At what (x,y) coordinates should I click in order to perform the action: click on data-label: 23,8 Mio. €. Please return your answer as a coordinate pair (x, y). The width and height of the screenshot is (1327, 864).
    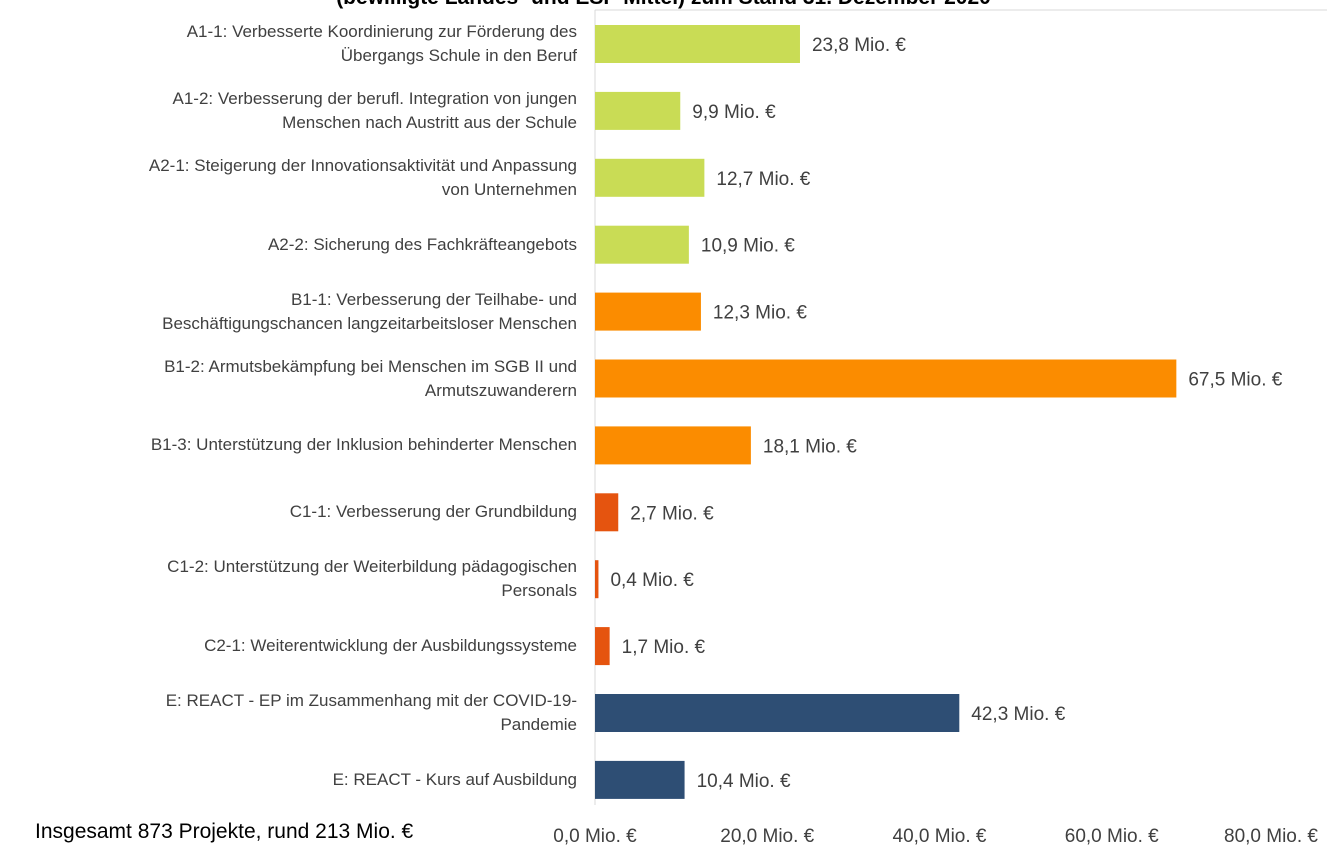
    Looking at the image, I should click on (859, 45).